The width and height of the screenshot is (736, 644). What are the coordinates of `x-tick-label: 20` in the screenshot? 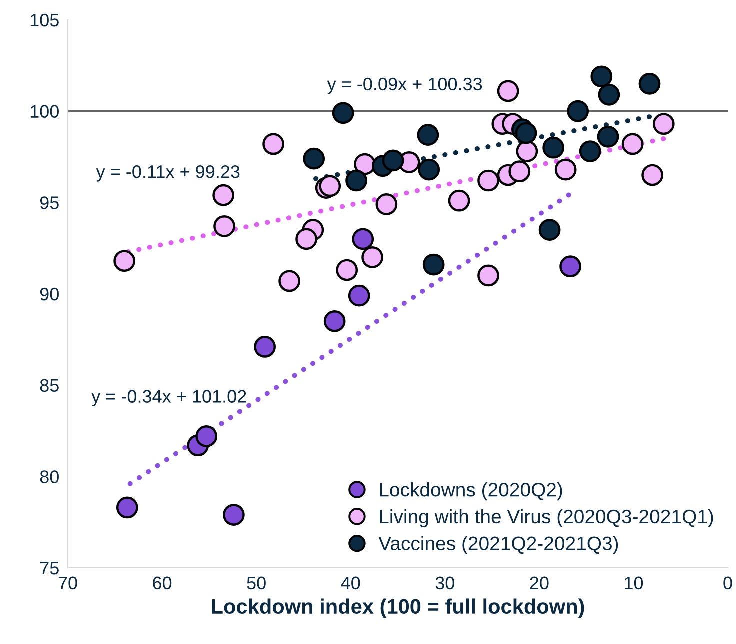 It's located at (539, 583).